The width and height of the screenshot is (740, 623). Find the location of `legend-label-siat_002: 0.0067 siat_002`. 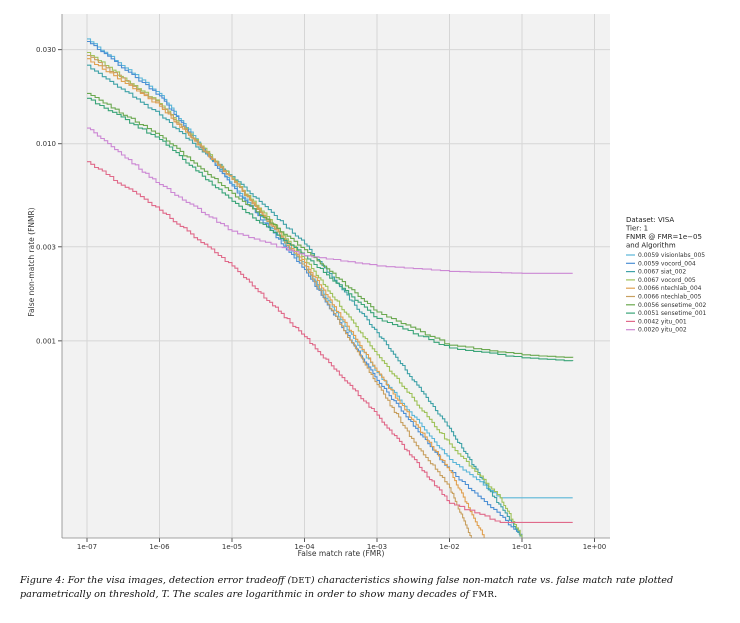

legend-label-siat_002: 0.0067 siat_002 is located at coordinates (662, 272).